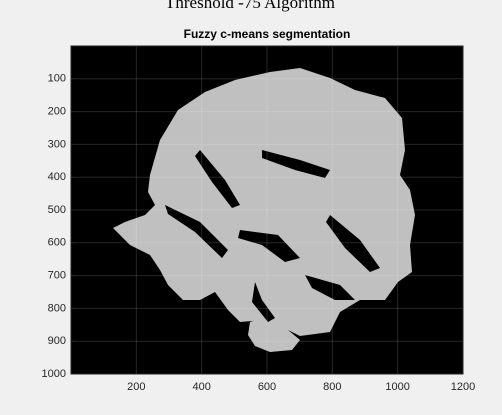  Describe the element at coordinates (54, 374) in the screenshot. I see `y-tick-label: 1000` at that location.